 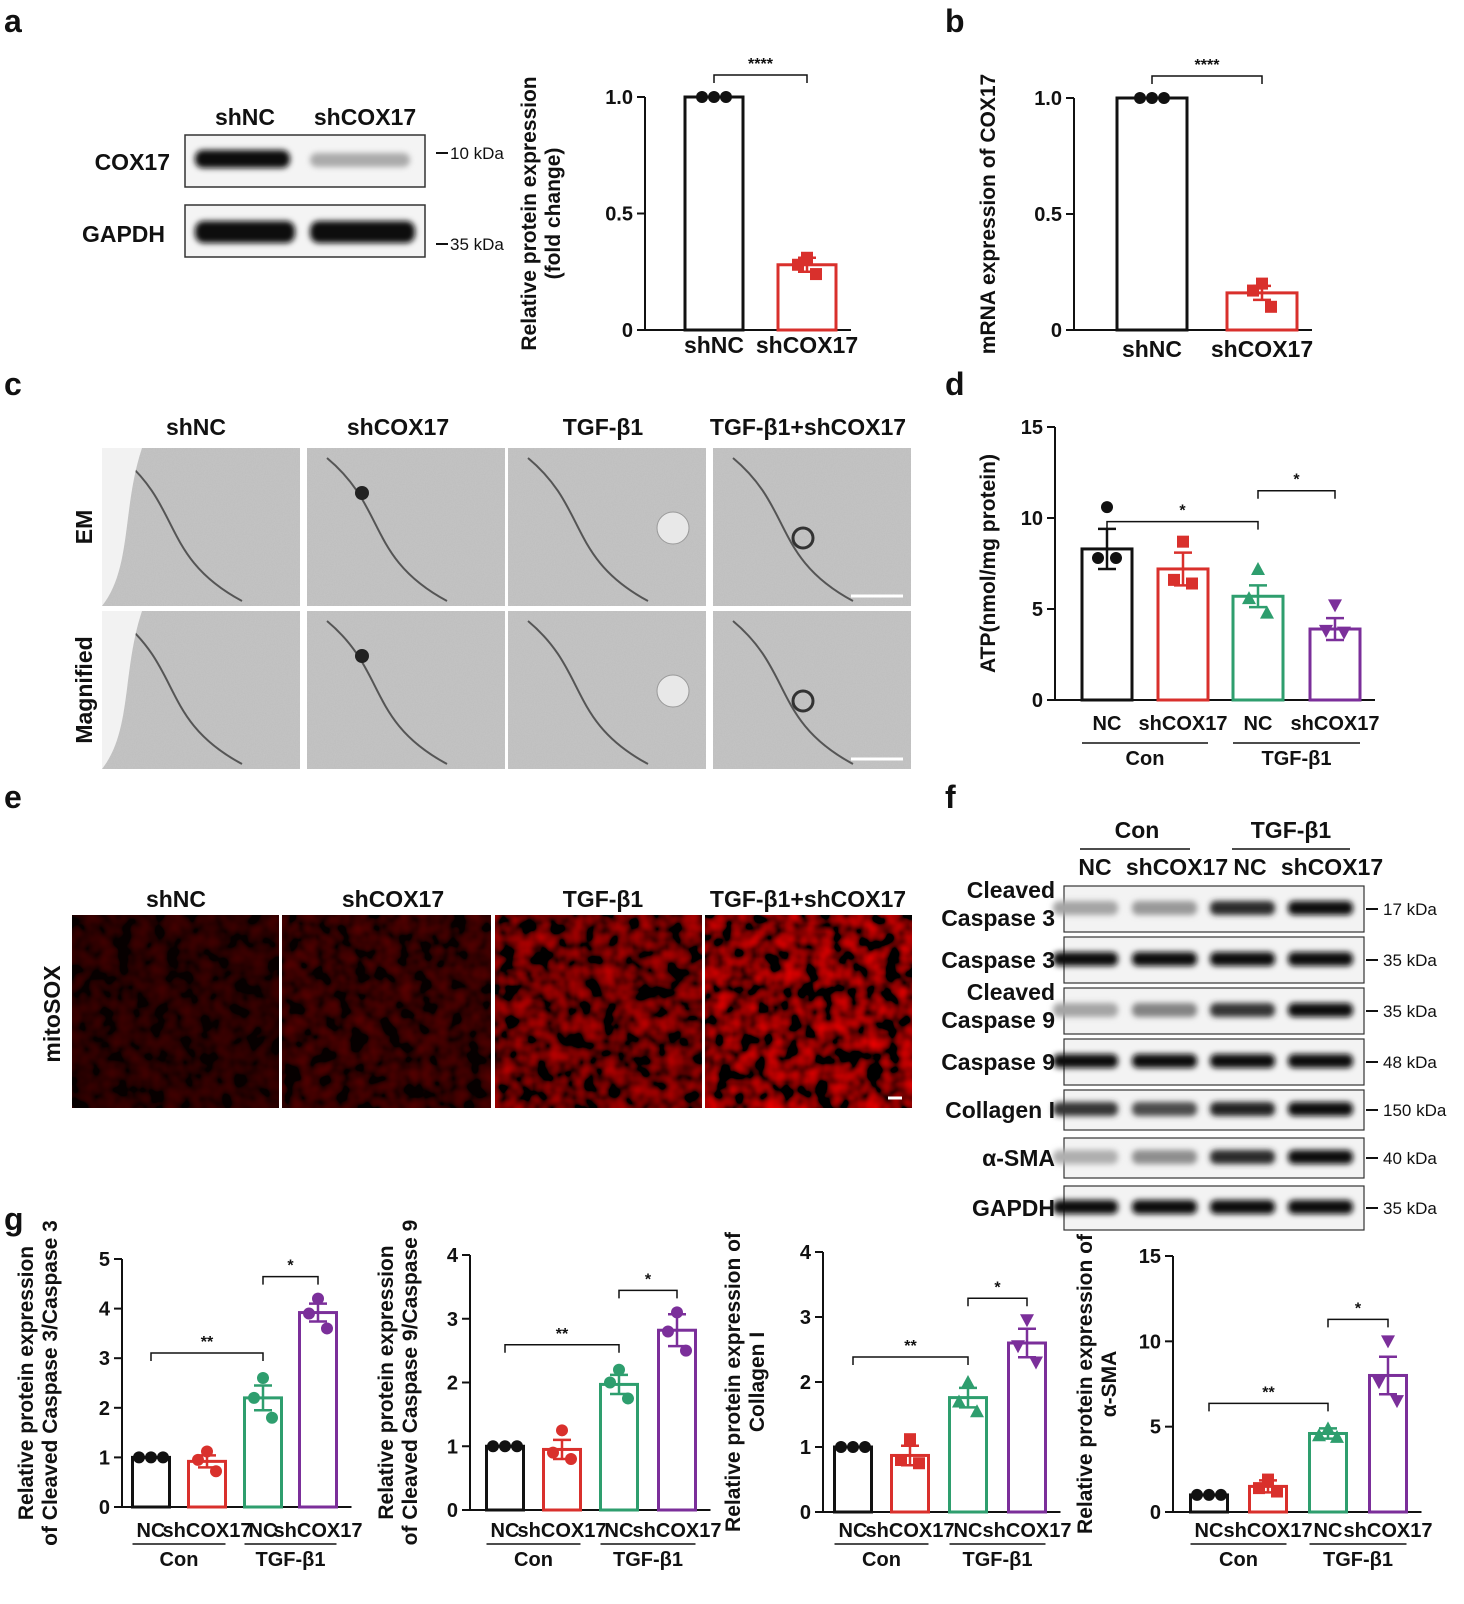 What do you see at coordinates (1332, 867) in the screenshot?
I see `lane-label: shCOX17` at bounding box center [1332, 867].